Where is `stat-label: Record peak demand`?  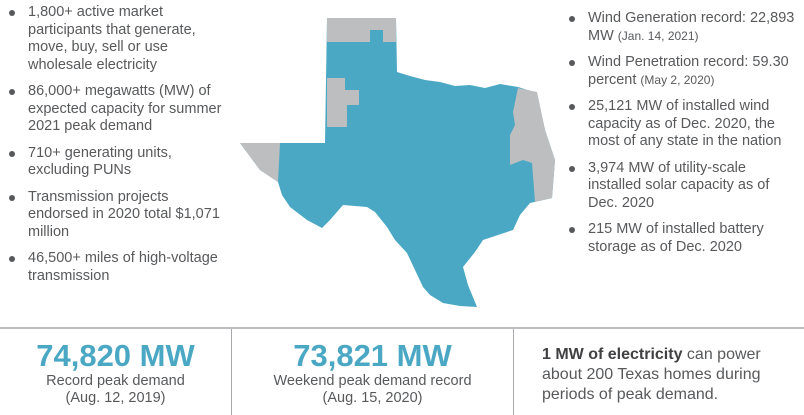
stat-label: Record peak demand is located at coordinates (115, 381).